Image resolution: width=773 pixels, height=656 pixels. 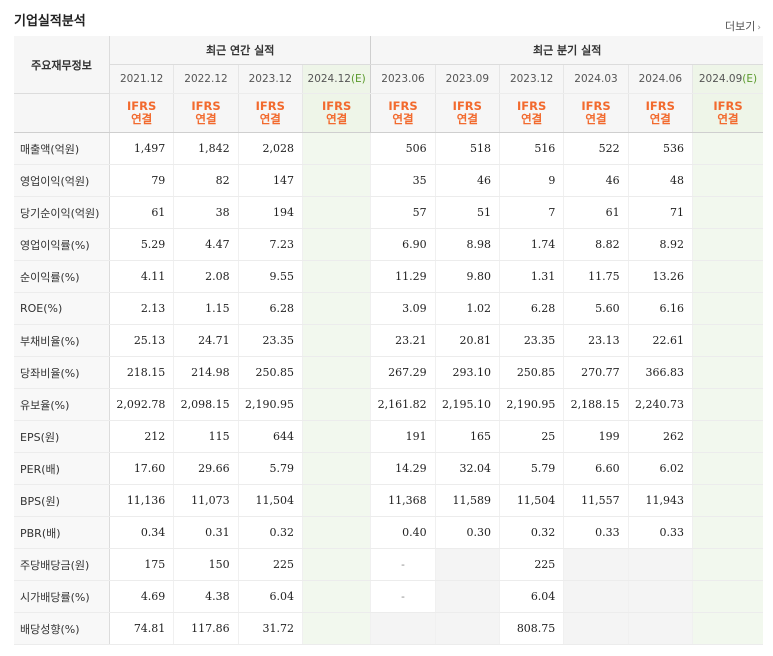 I want to click on value-cell: 79, so click(x=141, y=180).